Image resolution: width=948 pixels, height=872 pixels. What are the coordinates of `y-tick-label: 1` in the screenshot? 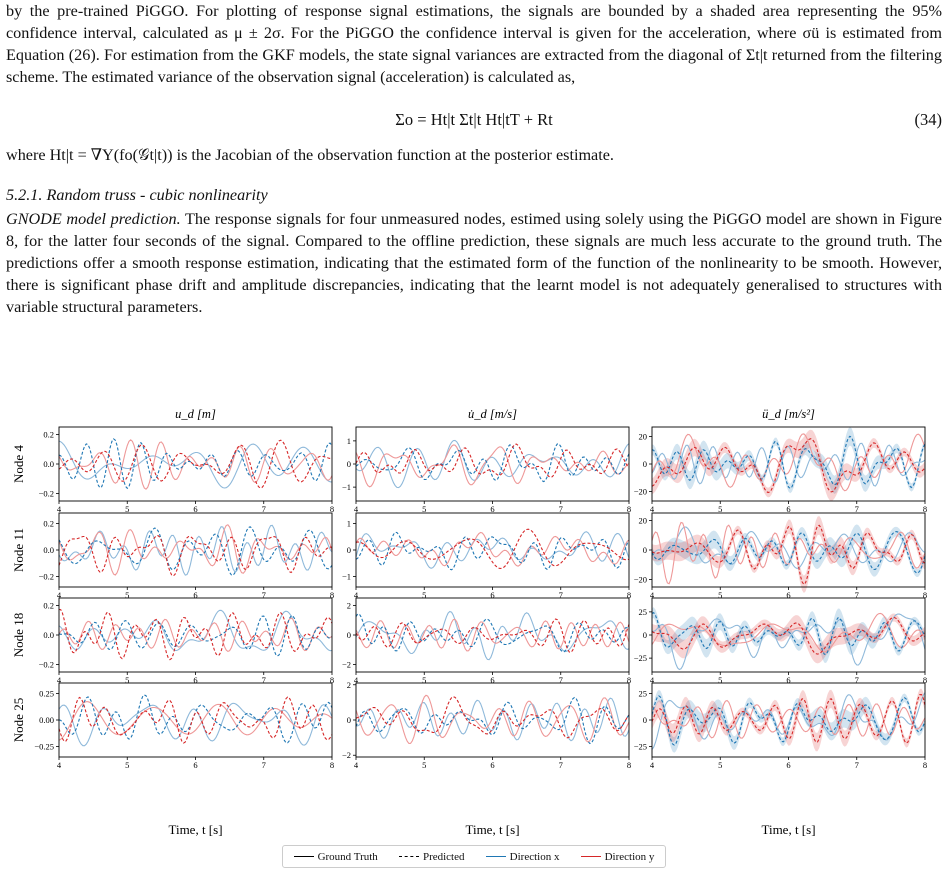 It's located at (349, 524).